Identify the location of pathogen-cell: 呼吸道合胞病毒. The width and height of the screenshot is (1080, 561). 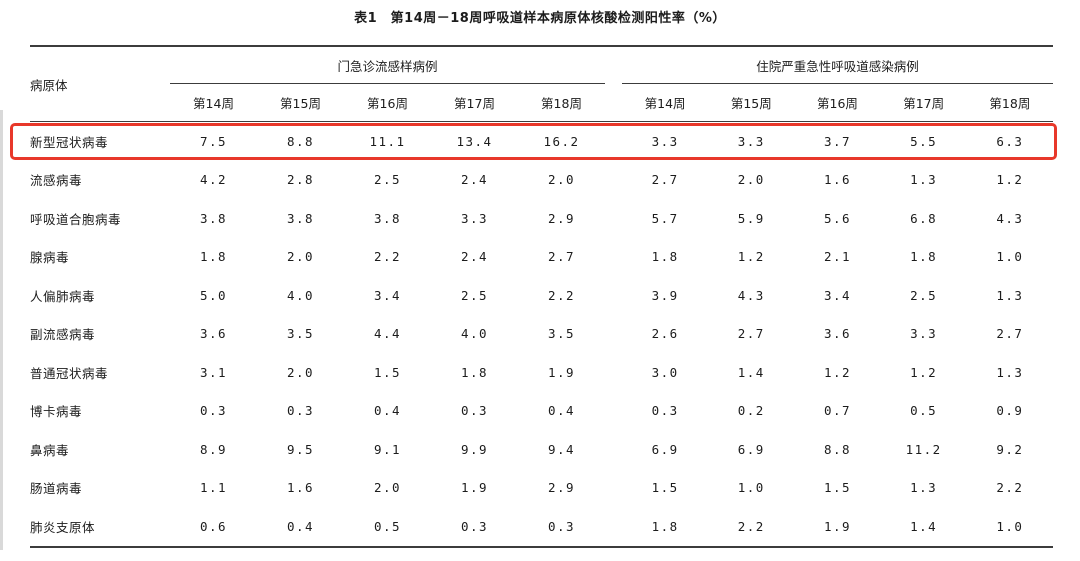
(76, 219).